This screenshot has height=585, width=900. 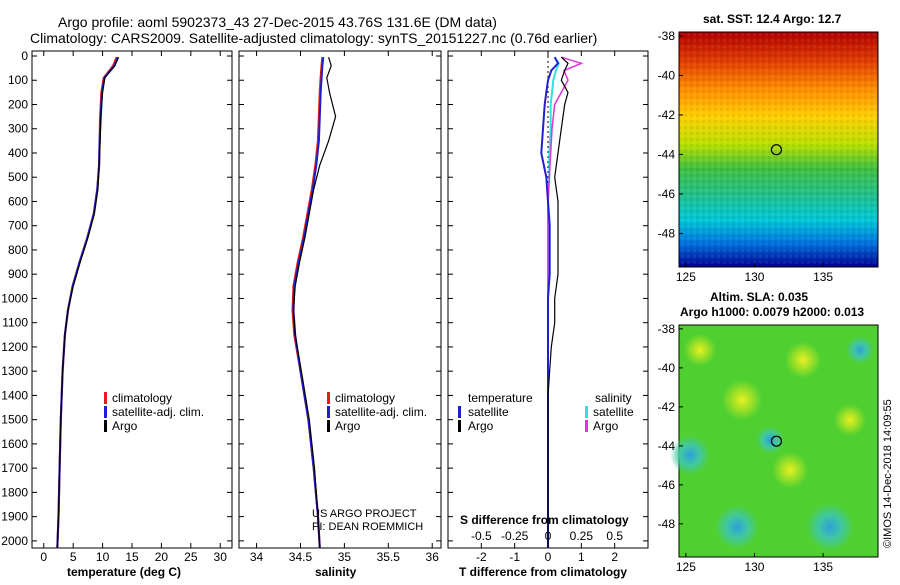 I want to click on project-credit: US ARGO PROJECT, so click(x=364, y=514).